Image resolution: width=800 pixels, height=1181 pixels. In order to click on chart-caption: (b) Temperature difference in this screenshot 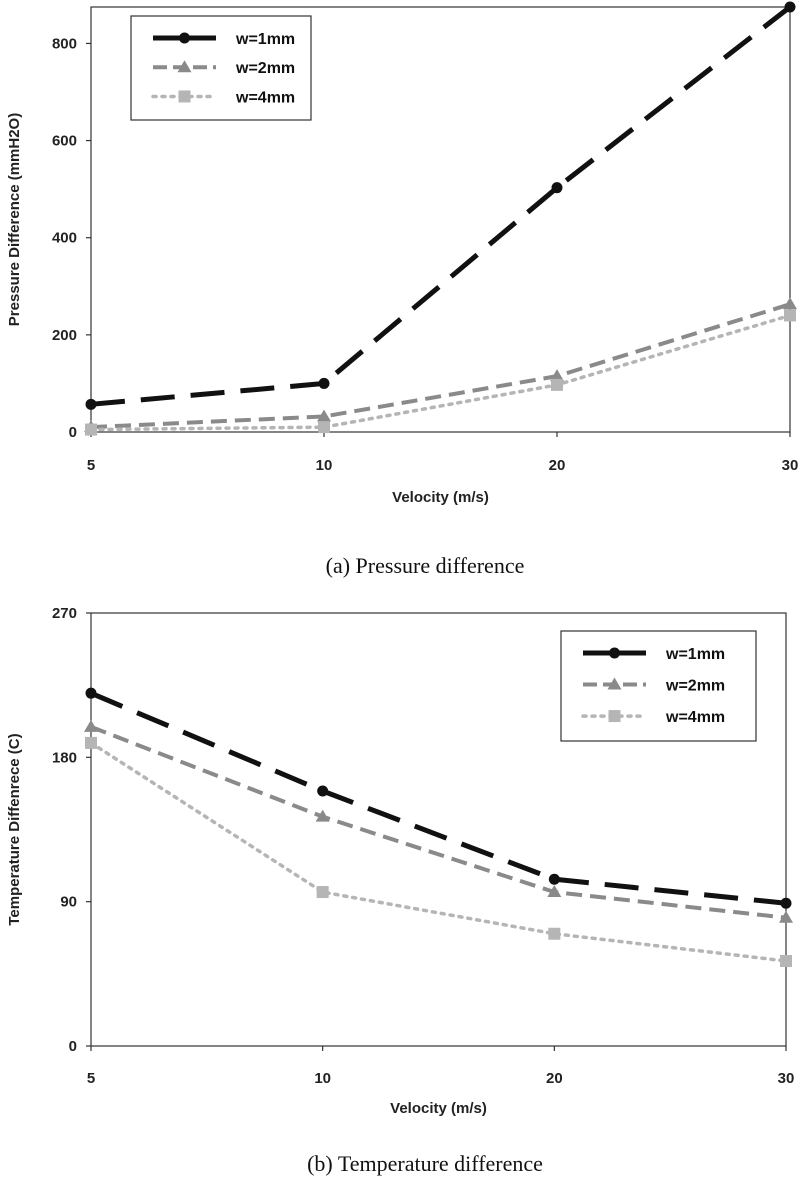, I will do `click(425, 1163)`.